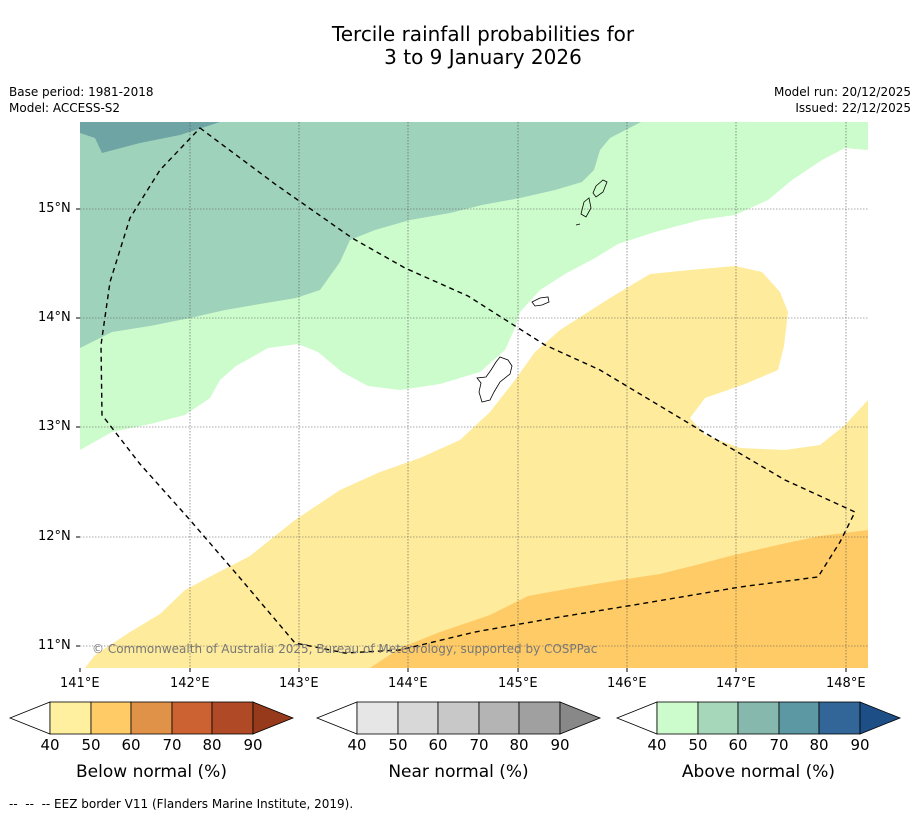 This screenshot has height=816, width=919. What do you see at coordinates (483, 57) in the screenshot?
I see `chart-title-line2: 3 to 9 January 2026` at bounding box center [483, 57].